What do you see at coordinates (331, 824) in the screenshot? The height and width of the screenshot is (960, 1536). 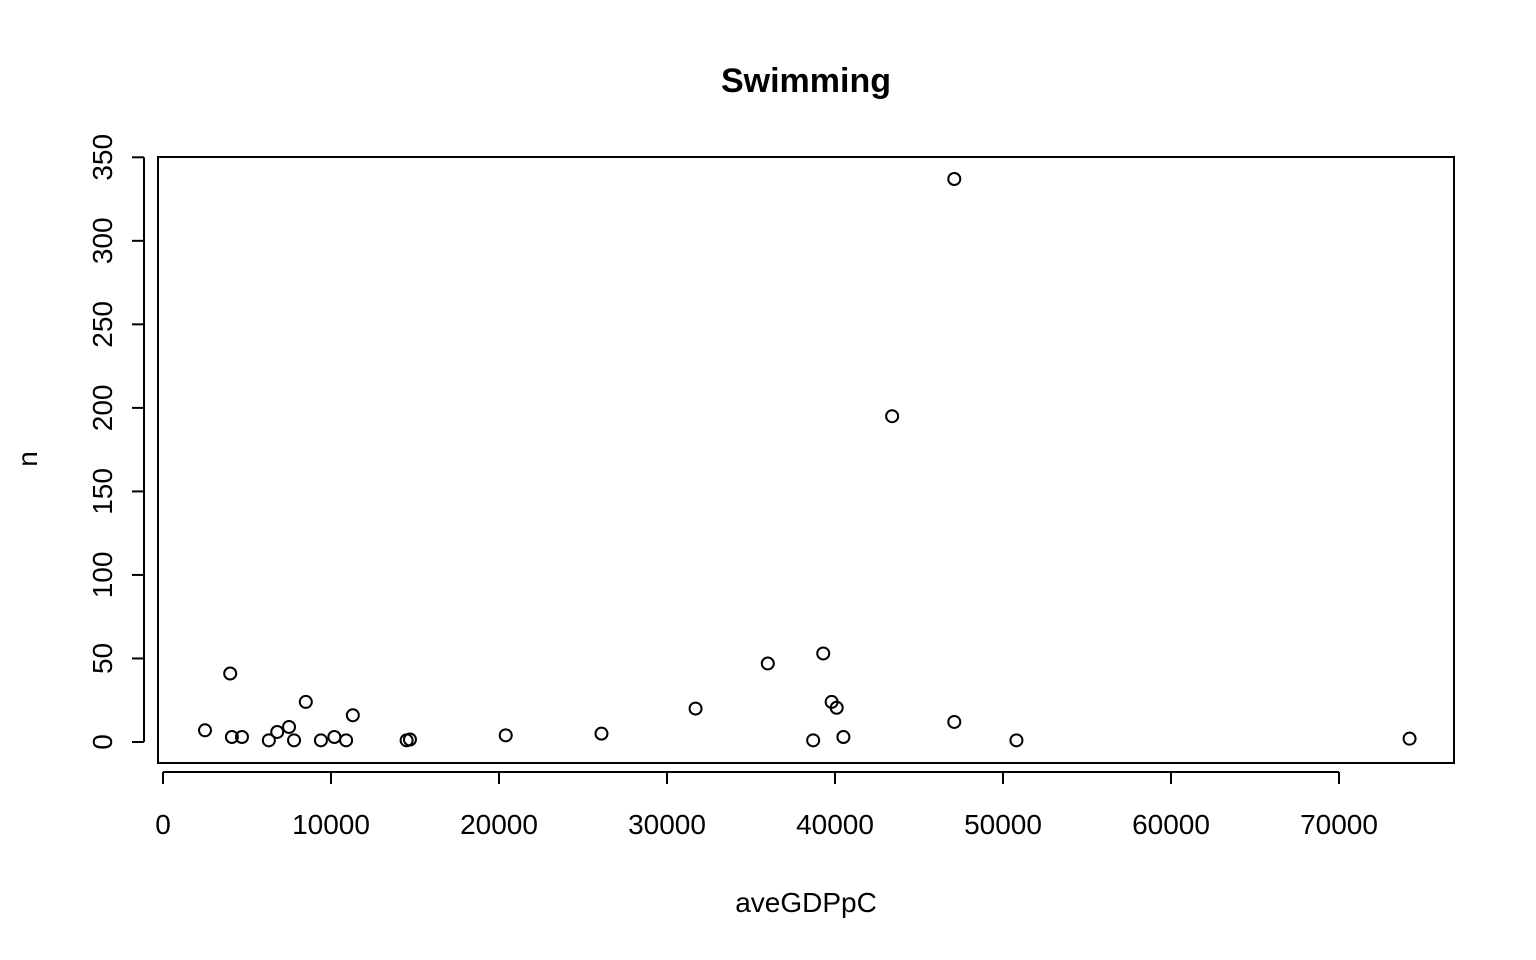 I see `x-tick-label: 10000` at bounding box center [331, 824].